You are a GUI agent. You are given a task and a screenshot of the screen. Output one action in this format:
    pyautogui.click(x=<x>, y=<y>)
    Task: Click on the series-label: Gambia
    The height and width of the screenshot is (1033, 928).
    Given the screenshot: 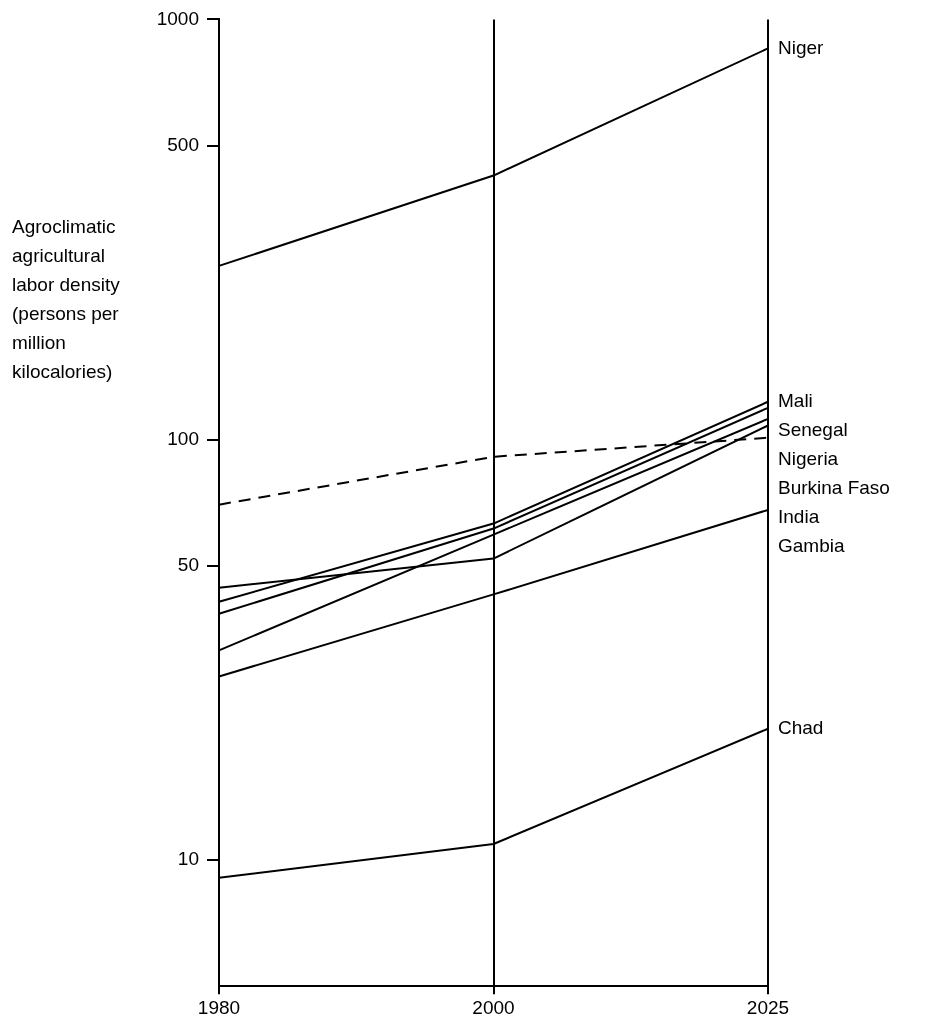 What is the action you would take?
    pyautogui.click(x=811, y=546)
    